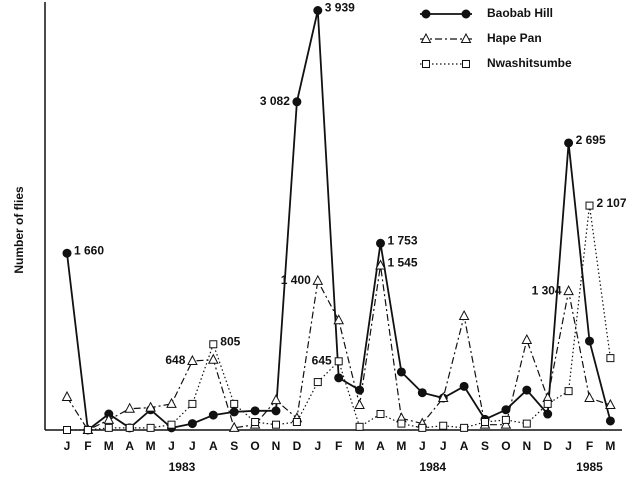  What do you see at coordinates (275, 101) in the screenshot?
I see `data-label: 3 082` at bounding box center [275, 101].